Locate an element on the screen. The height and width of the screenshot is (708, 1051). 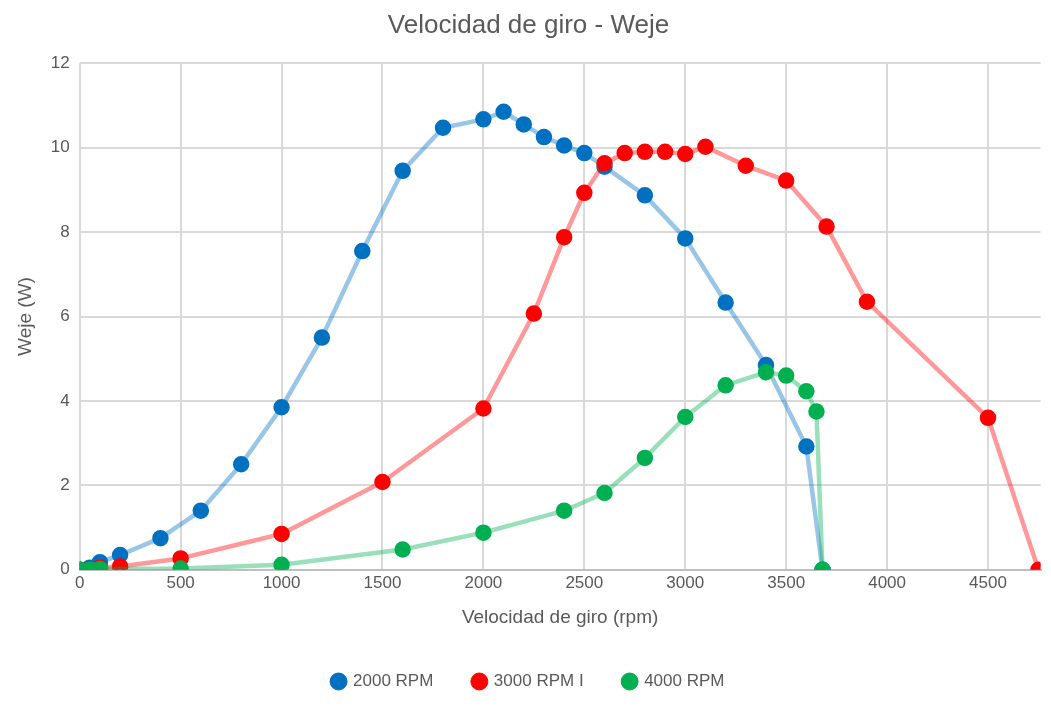
y-tick-label: 8 is located at coordinates (65, 231).